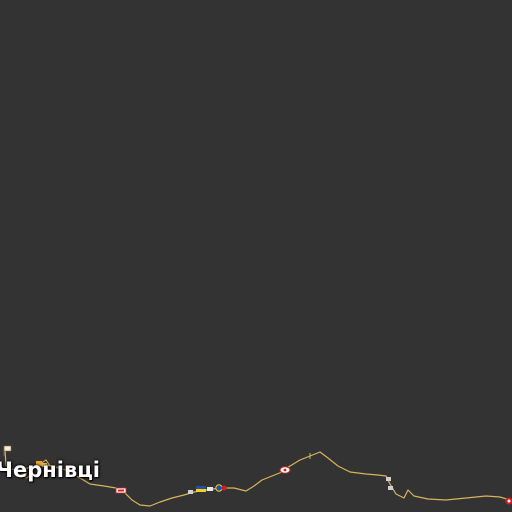 This screenshot has height=512, width=512. I want to click on checkpoint-icon, so click(190, 492).